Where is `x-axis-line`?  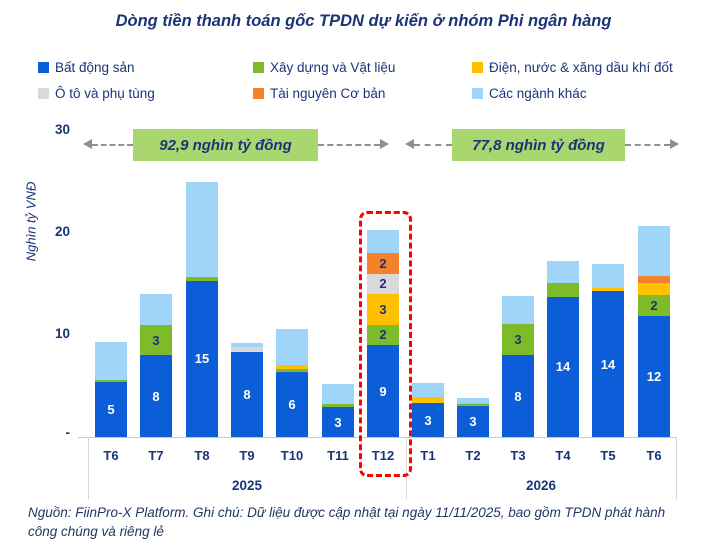 x-axis-line is located at coordinates (377, 437).